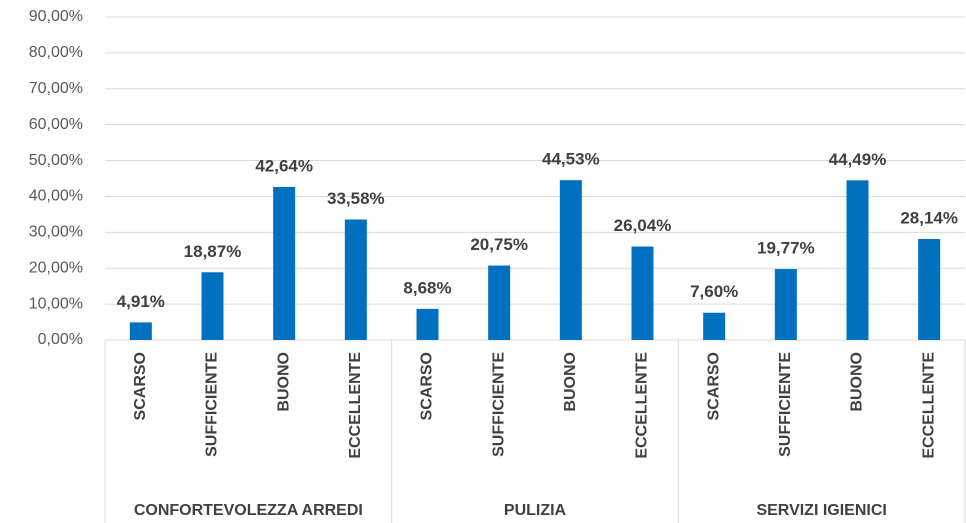 Image resolution: width=966 pixels, height=523 pixels. Describe the element at coordinates (56, 267) in the screenshot. I see `y-tick-label: 20,00%` at that location.